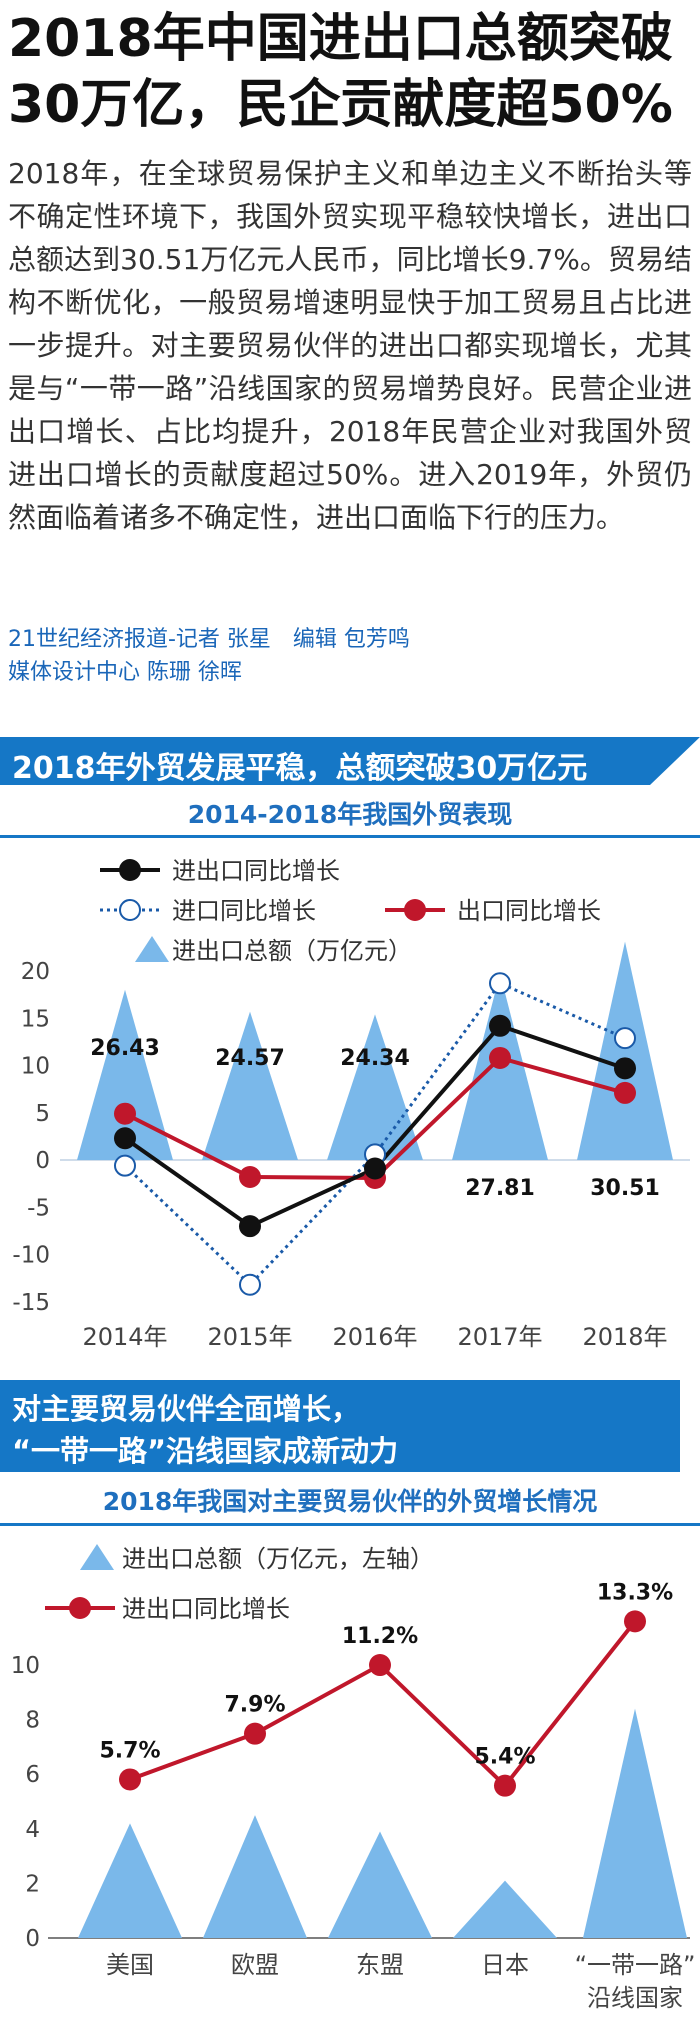 The width and height of the screenshot is (700, 2028). What do you see at coordinates (32, 1721) in the screenshot?
I see `y-tick-label: 8` at bounding box center [32, 1721].